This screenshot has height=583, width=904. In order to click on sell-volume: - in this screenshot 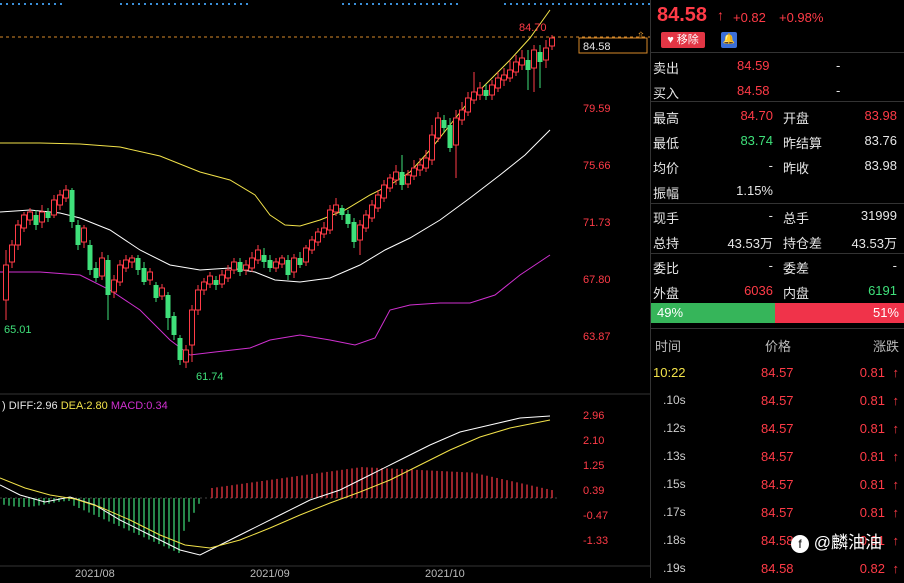, I will do `click(838, 65)`.